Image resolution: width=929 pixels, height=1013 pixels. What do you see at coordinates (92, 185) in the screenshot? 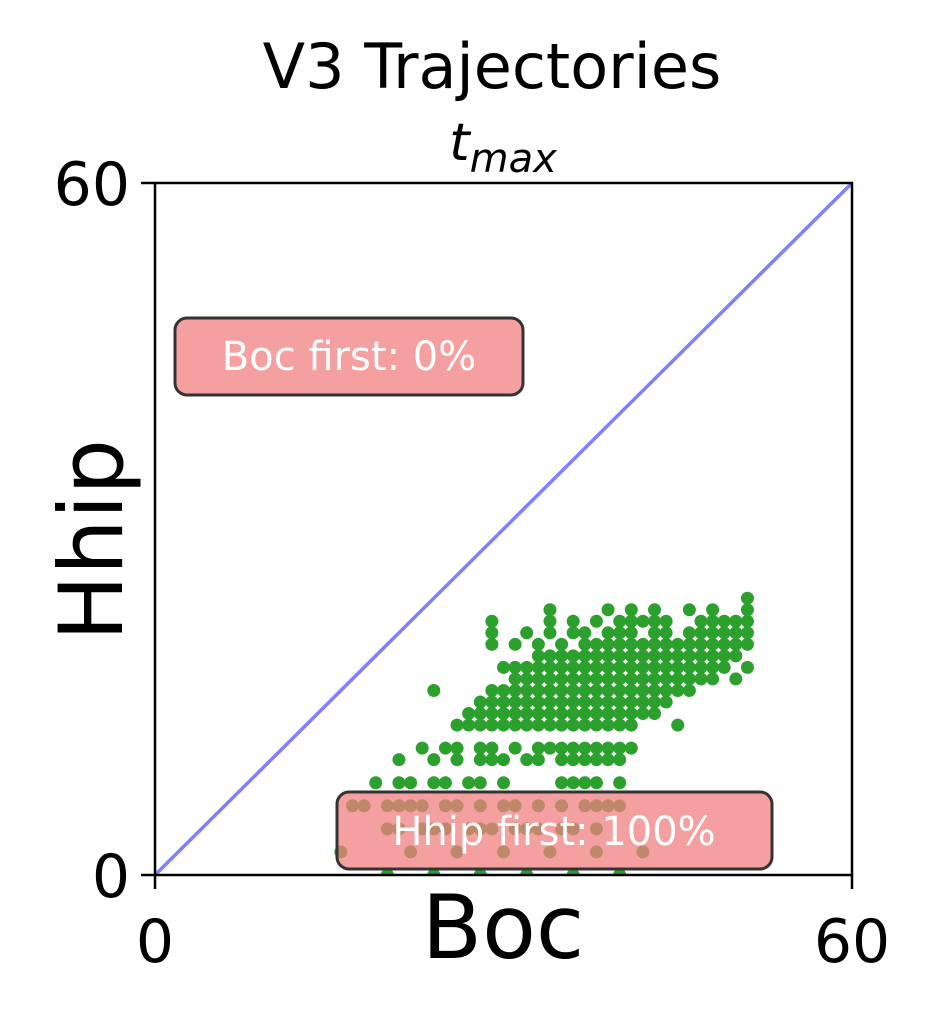
I see `y-tick-label-60: 60` at bounding box center [92, 185].